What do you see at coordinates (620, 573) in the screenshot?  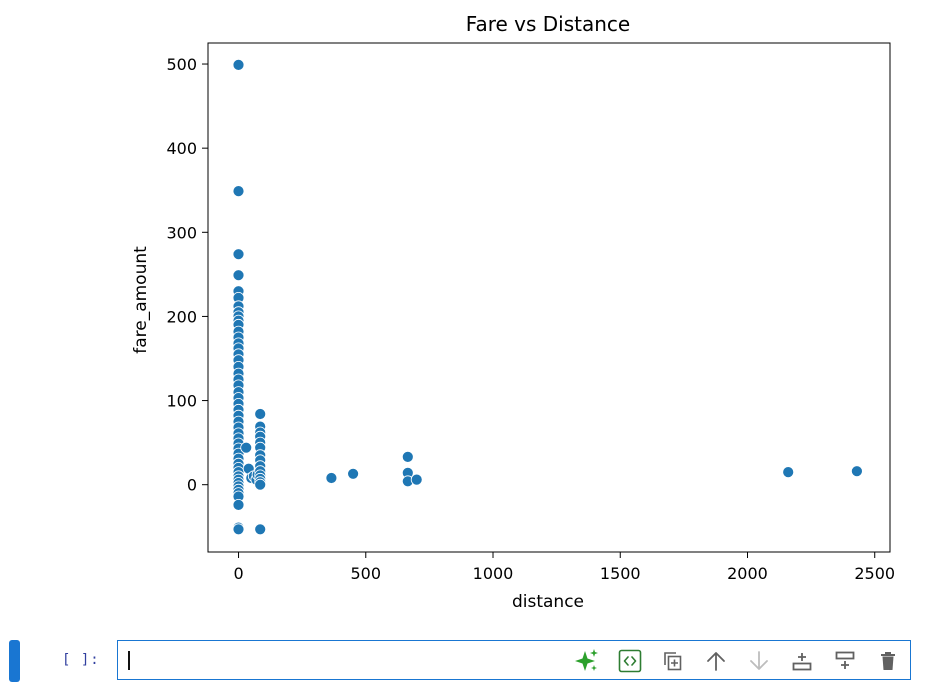 I see `x-tick-label: 1500` at bounding box center [620, 573].